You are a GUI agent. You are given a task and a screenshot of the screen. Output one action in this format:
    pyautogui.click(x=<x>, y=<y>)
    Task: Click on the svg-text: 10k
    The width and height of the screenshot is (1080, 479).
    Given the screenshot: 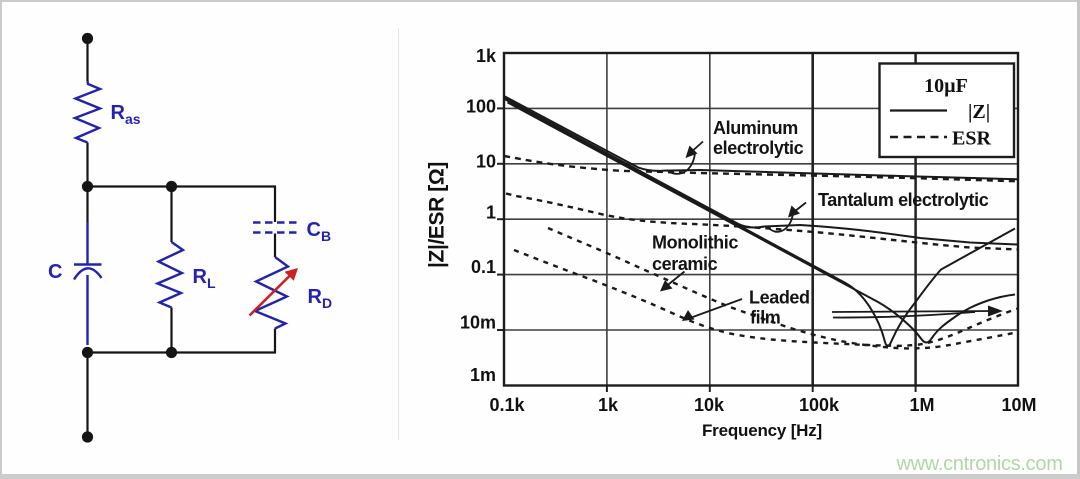 What is the action you would take?
    pyautogui.click(x=709, y=405)
    